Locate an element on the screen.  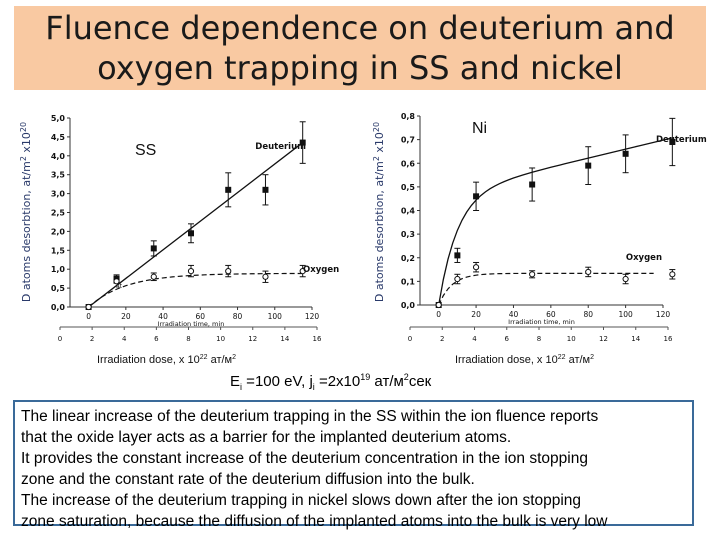
y-tick-label: 0,3 is located at coordinates (408, 234).